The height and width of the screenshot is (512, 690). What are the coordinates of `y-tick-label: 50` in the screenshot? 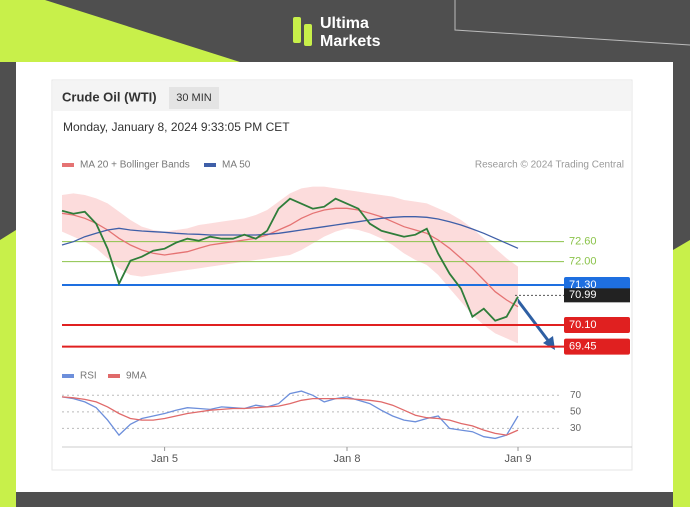 It's located at (576, 411).